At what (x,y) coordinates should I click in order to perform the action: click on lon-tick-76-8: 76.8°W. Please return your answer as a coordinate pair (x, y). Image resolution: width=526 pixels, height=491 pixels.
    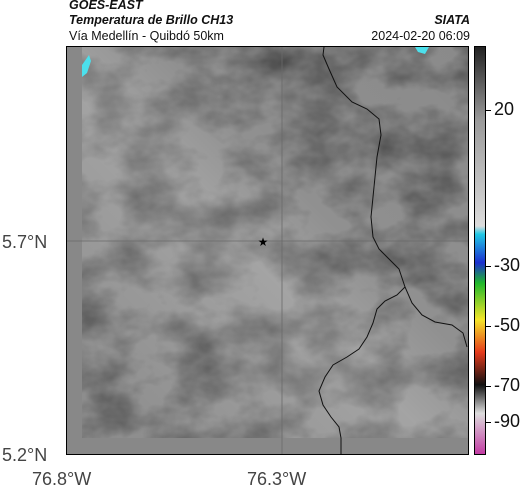
    Looking at the image, I should click on (62, 479).